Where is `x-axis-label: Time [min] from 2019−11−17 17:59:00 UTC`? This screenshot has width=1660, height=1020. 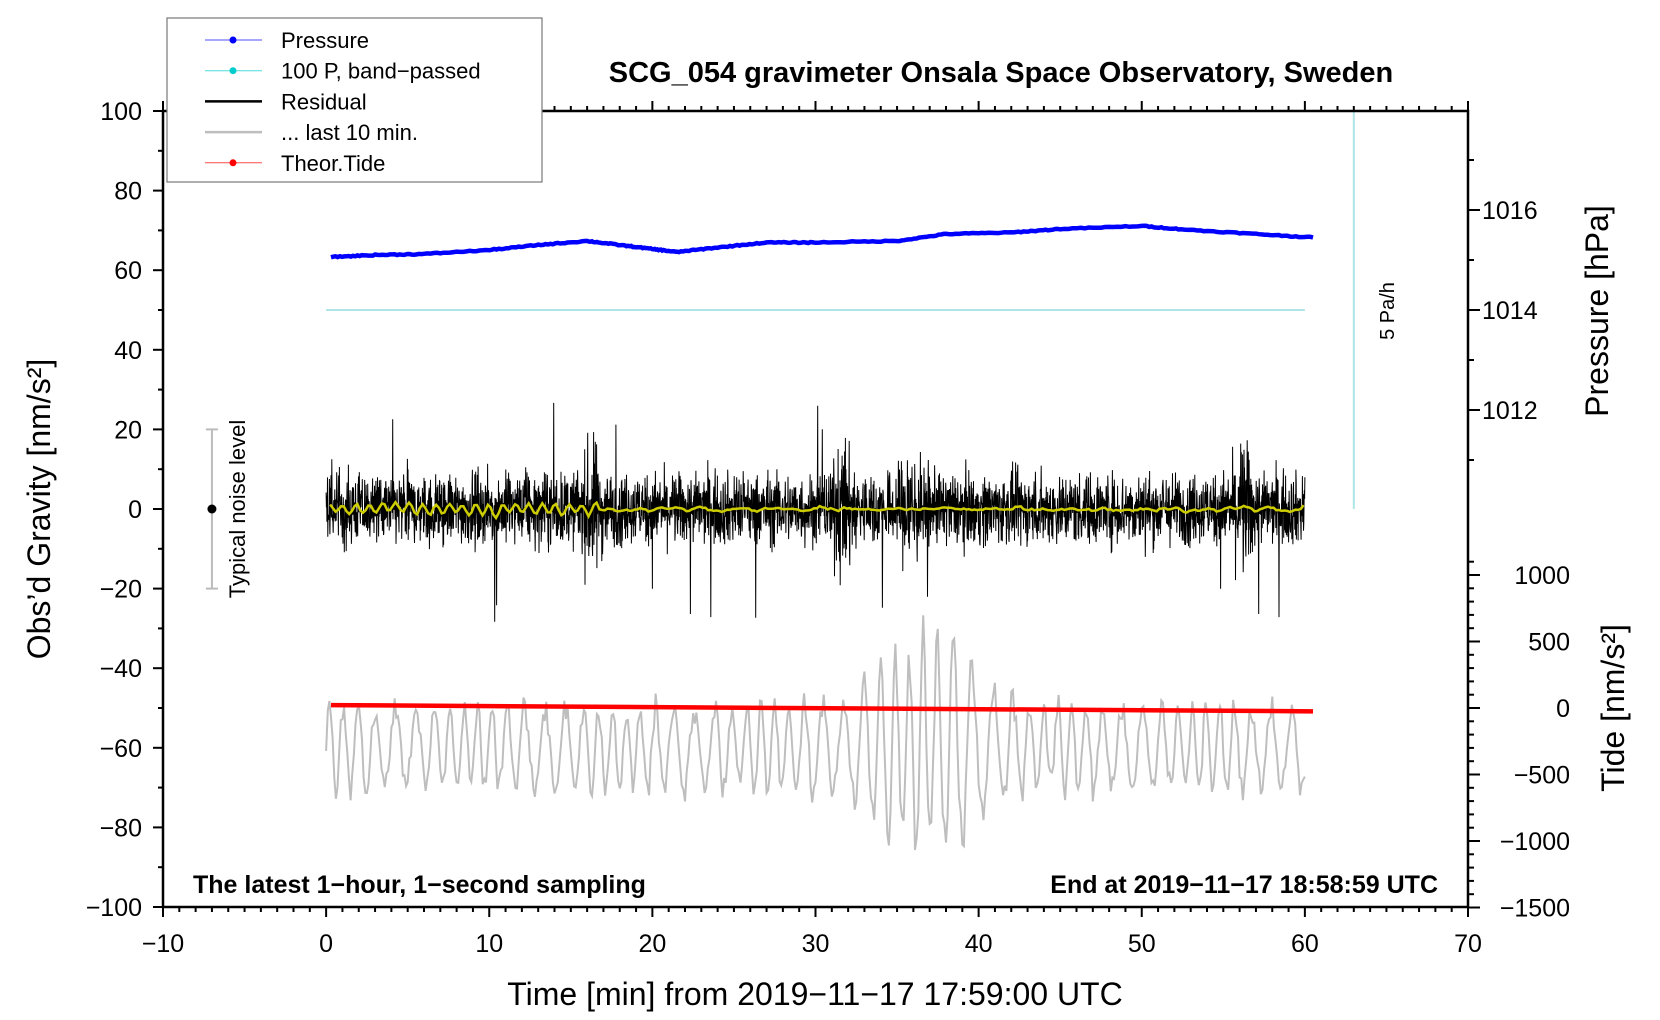
x-axis-label: Time [min] from 2019−11−17 17:59:00 UTC is located at coordinates (814, 994).